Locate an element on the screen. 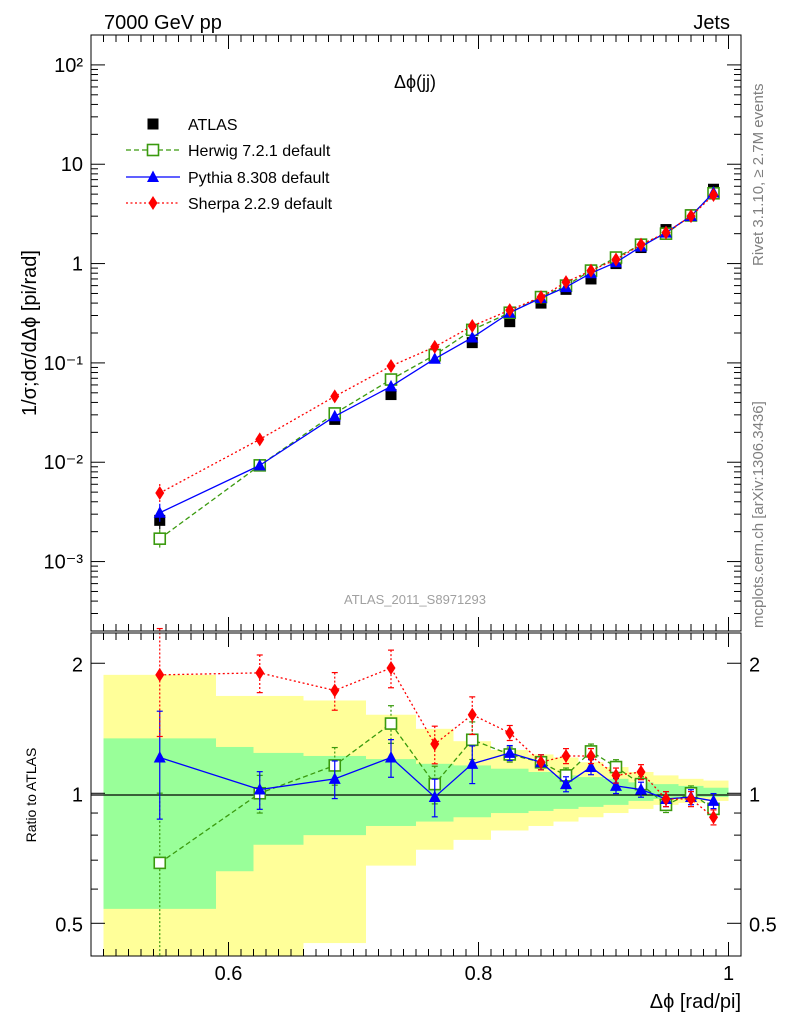 The width and height of the screenshot is (786, 1024). legend-item-herwig: Herwig 7.2.1 default is located at coordinates (228, 151).